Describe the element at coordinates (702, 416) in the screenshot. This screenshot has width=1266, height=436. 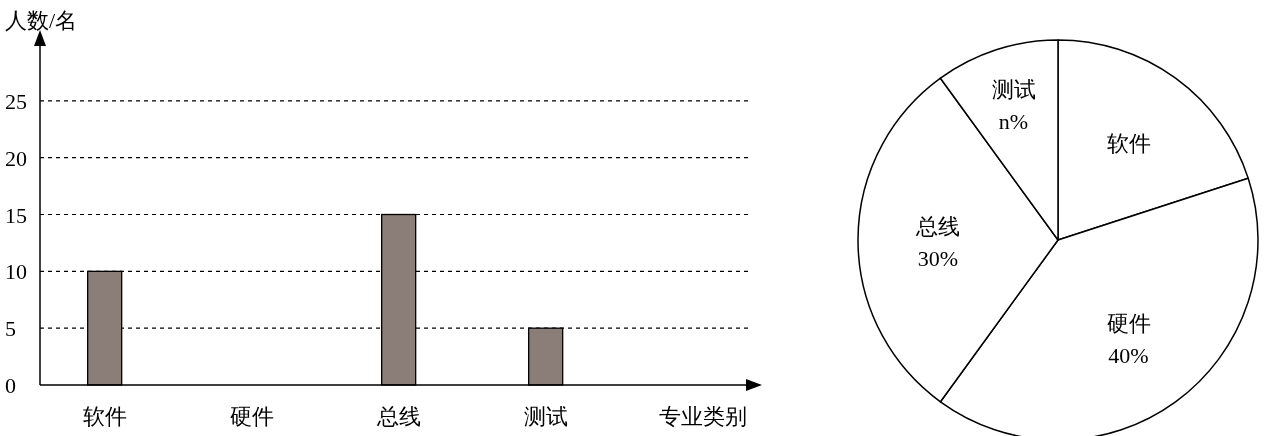
I see `x-axis-title: 专业类别` at that location.